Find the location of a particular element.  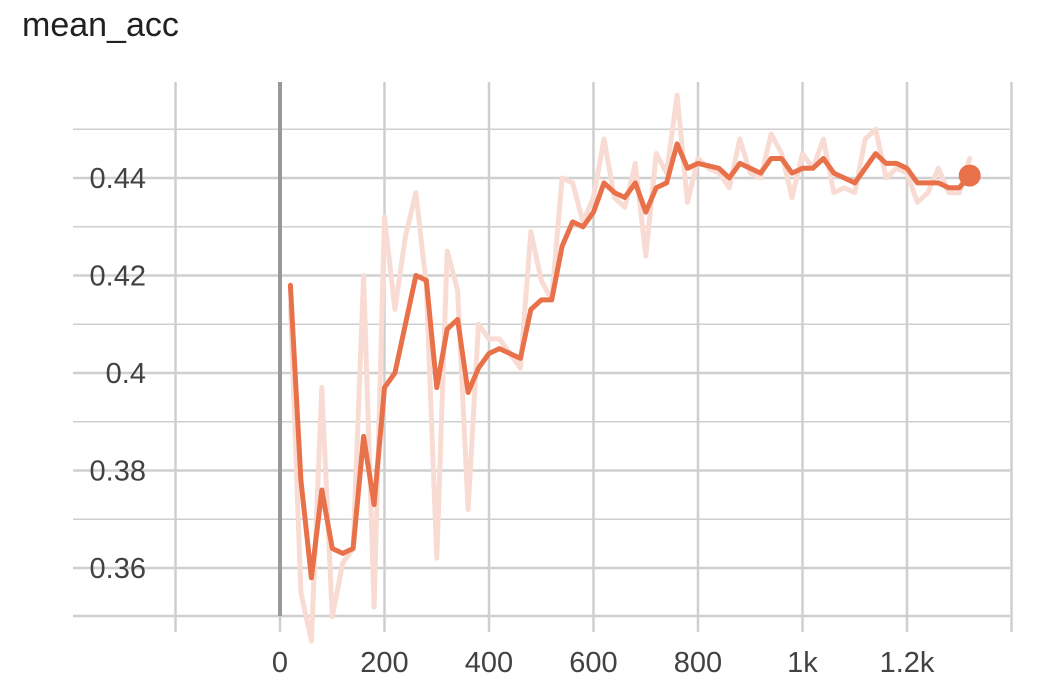

y-tick-label: 0.44 is located at coordinates (118, 179).